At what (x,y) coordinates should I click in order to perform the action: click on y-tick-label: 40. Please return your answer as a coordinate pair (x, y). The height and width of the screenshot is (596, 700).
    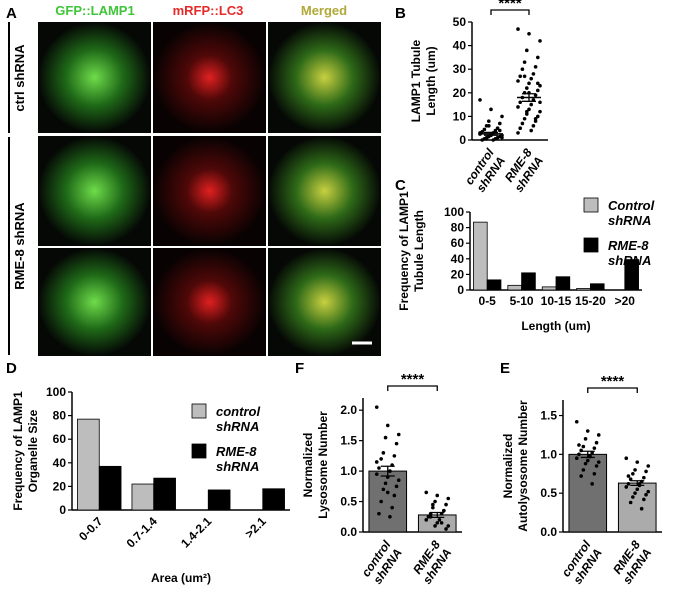
    Looking at the image, I should click on (458, 259).